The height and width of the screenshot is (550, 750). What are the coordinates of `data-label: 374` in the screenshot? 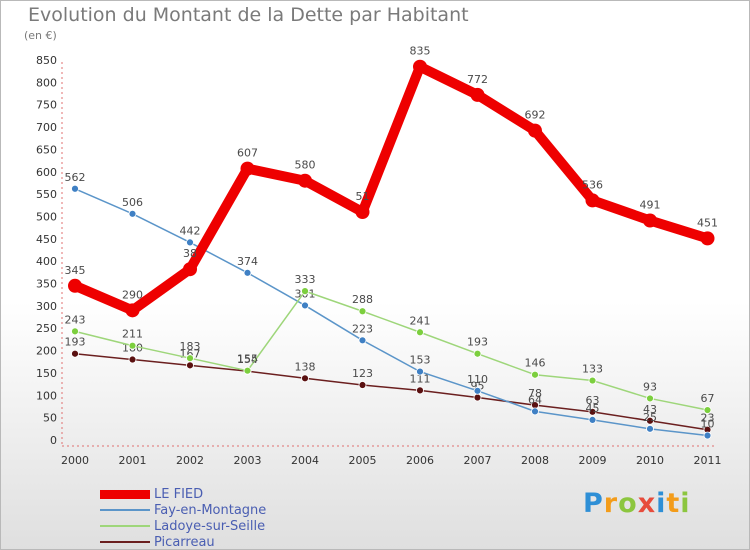 It's located at (247, 261).